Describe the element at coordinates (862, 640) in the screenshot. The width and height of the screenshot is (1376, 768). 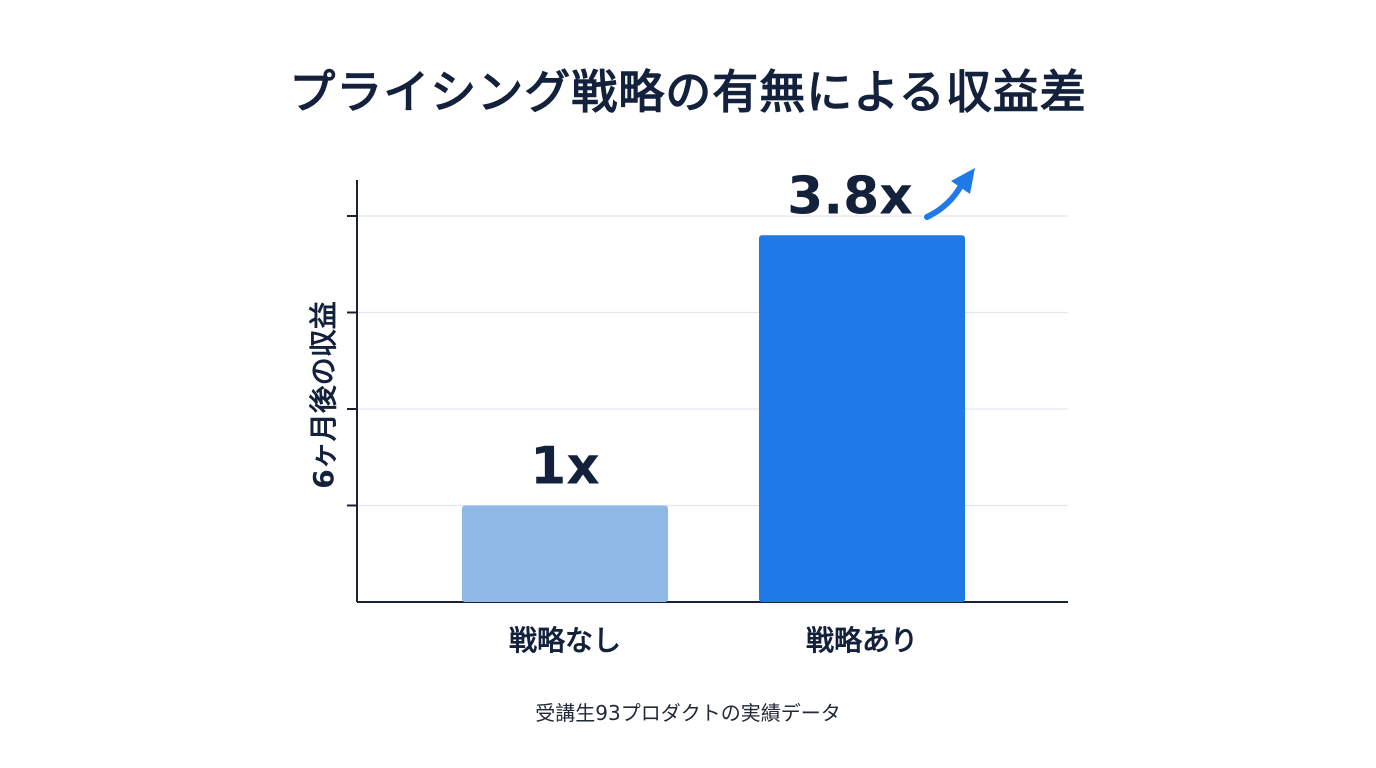
I see `x-tick-label: 戦略あり` at that location.